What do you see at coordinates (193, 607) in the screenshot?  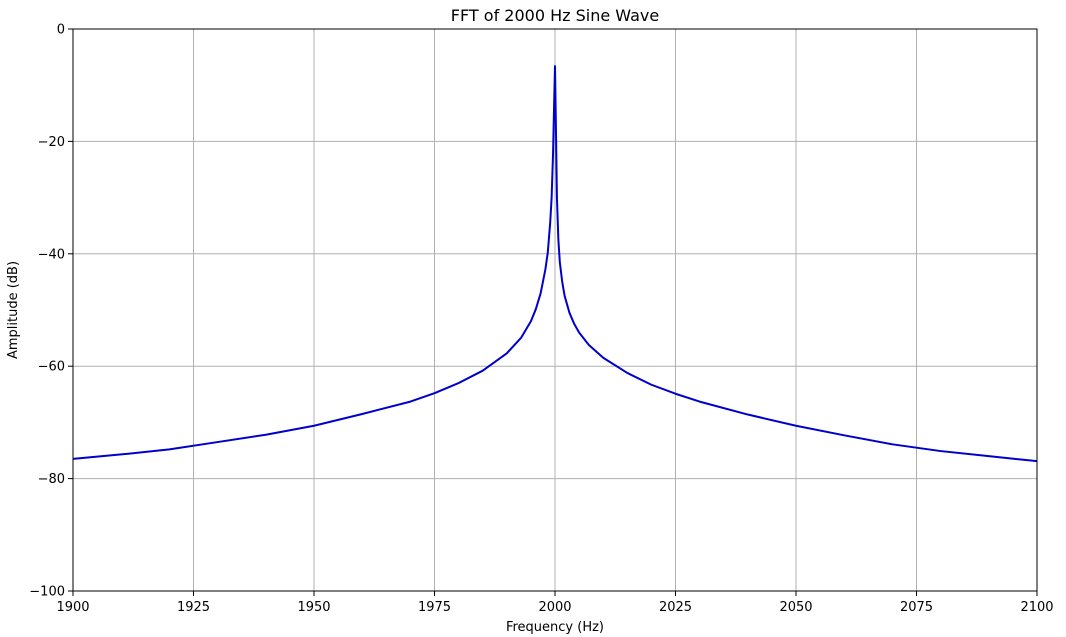 I see `x-tick-label: 1925` at bounding box center [193, 607].